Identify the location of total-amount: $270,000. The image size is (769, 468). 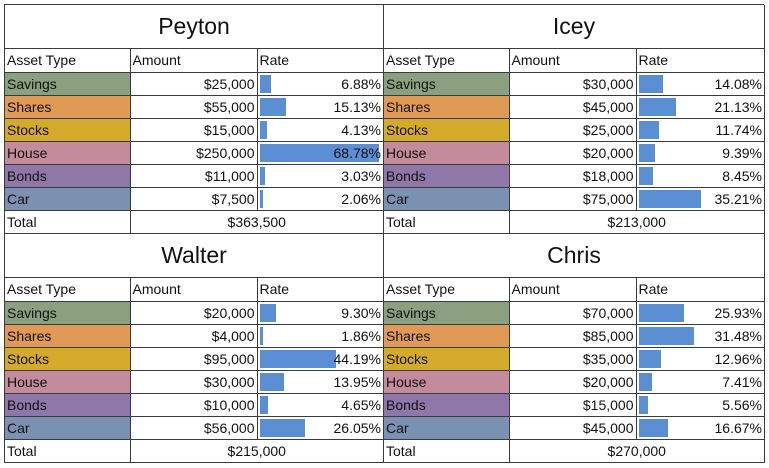
(637, 451).